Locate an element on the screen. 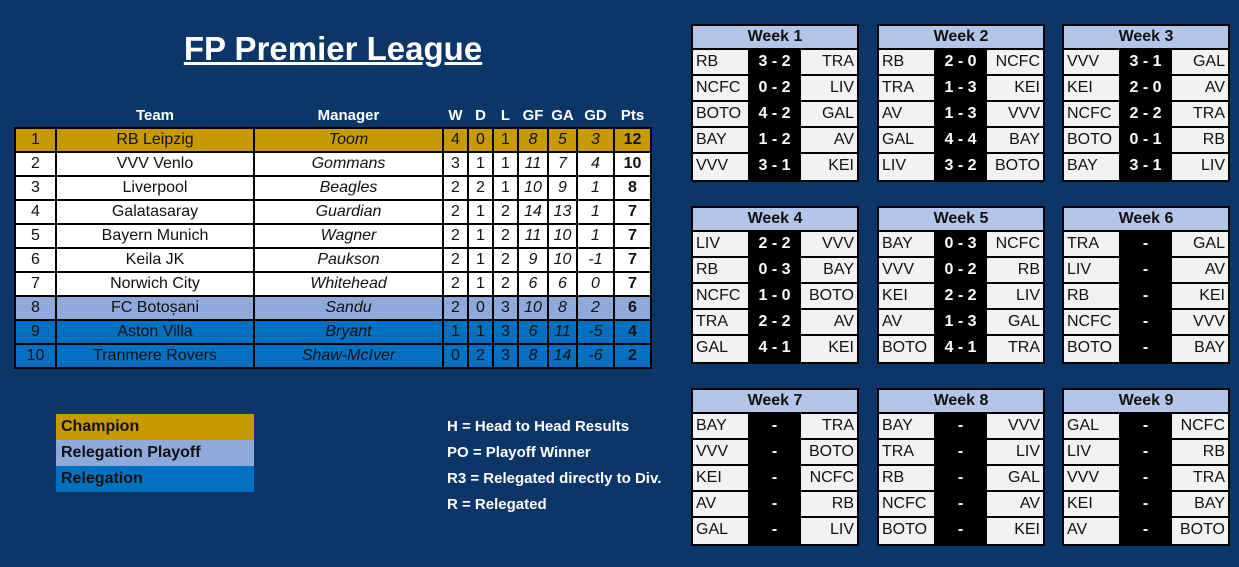 The width and height of the screenshot is (1239, 567). match-row: NCFC - VVV is located at coordinates (1146, 323).